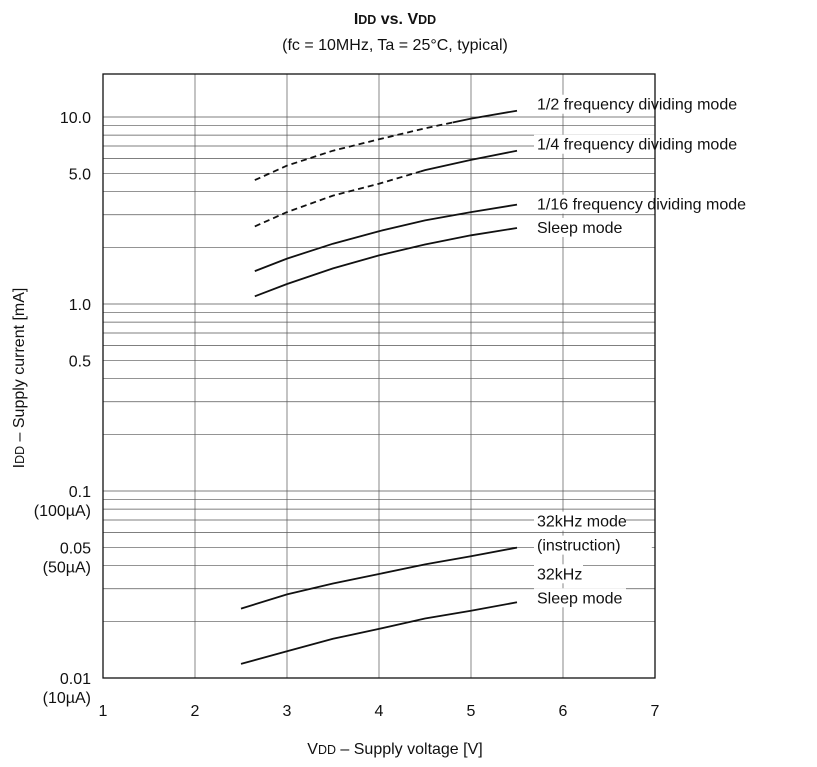  I want to click on x-tick-label: 3, so click(287, 711).